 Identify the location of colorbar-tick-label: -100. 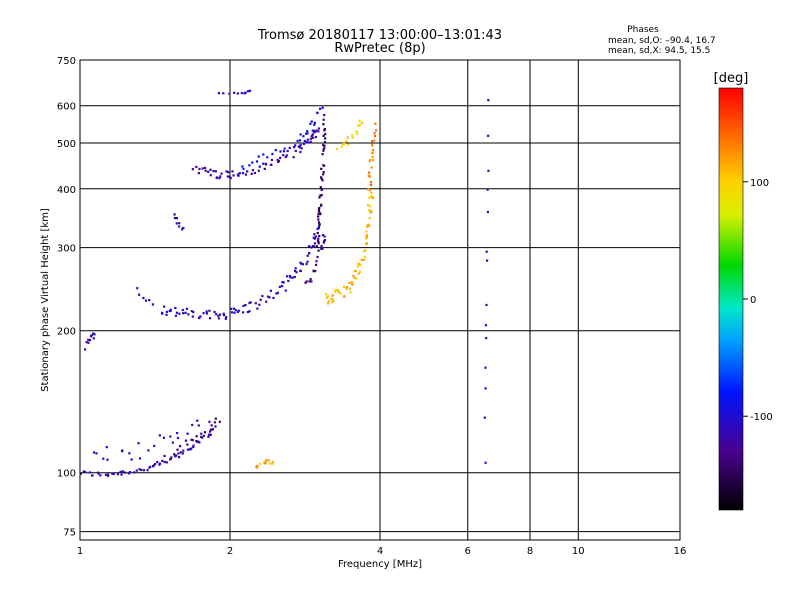
(761, 417).